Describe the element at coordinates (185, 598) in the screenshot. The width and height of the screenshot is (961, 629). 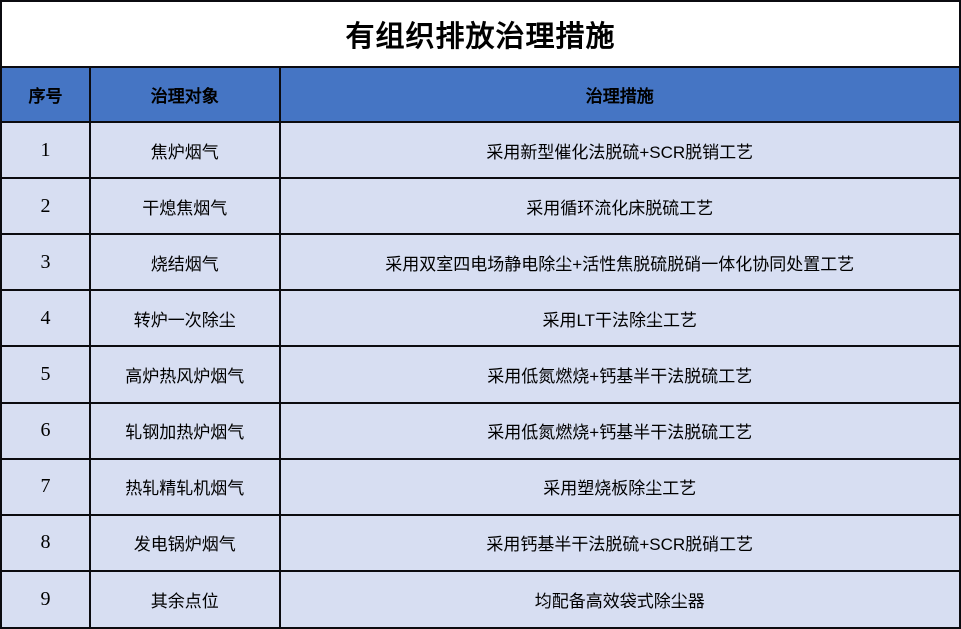
I see `cell-treatment-target: 其余点位` at that location.